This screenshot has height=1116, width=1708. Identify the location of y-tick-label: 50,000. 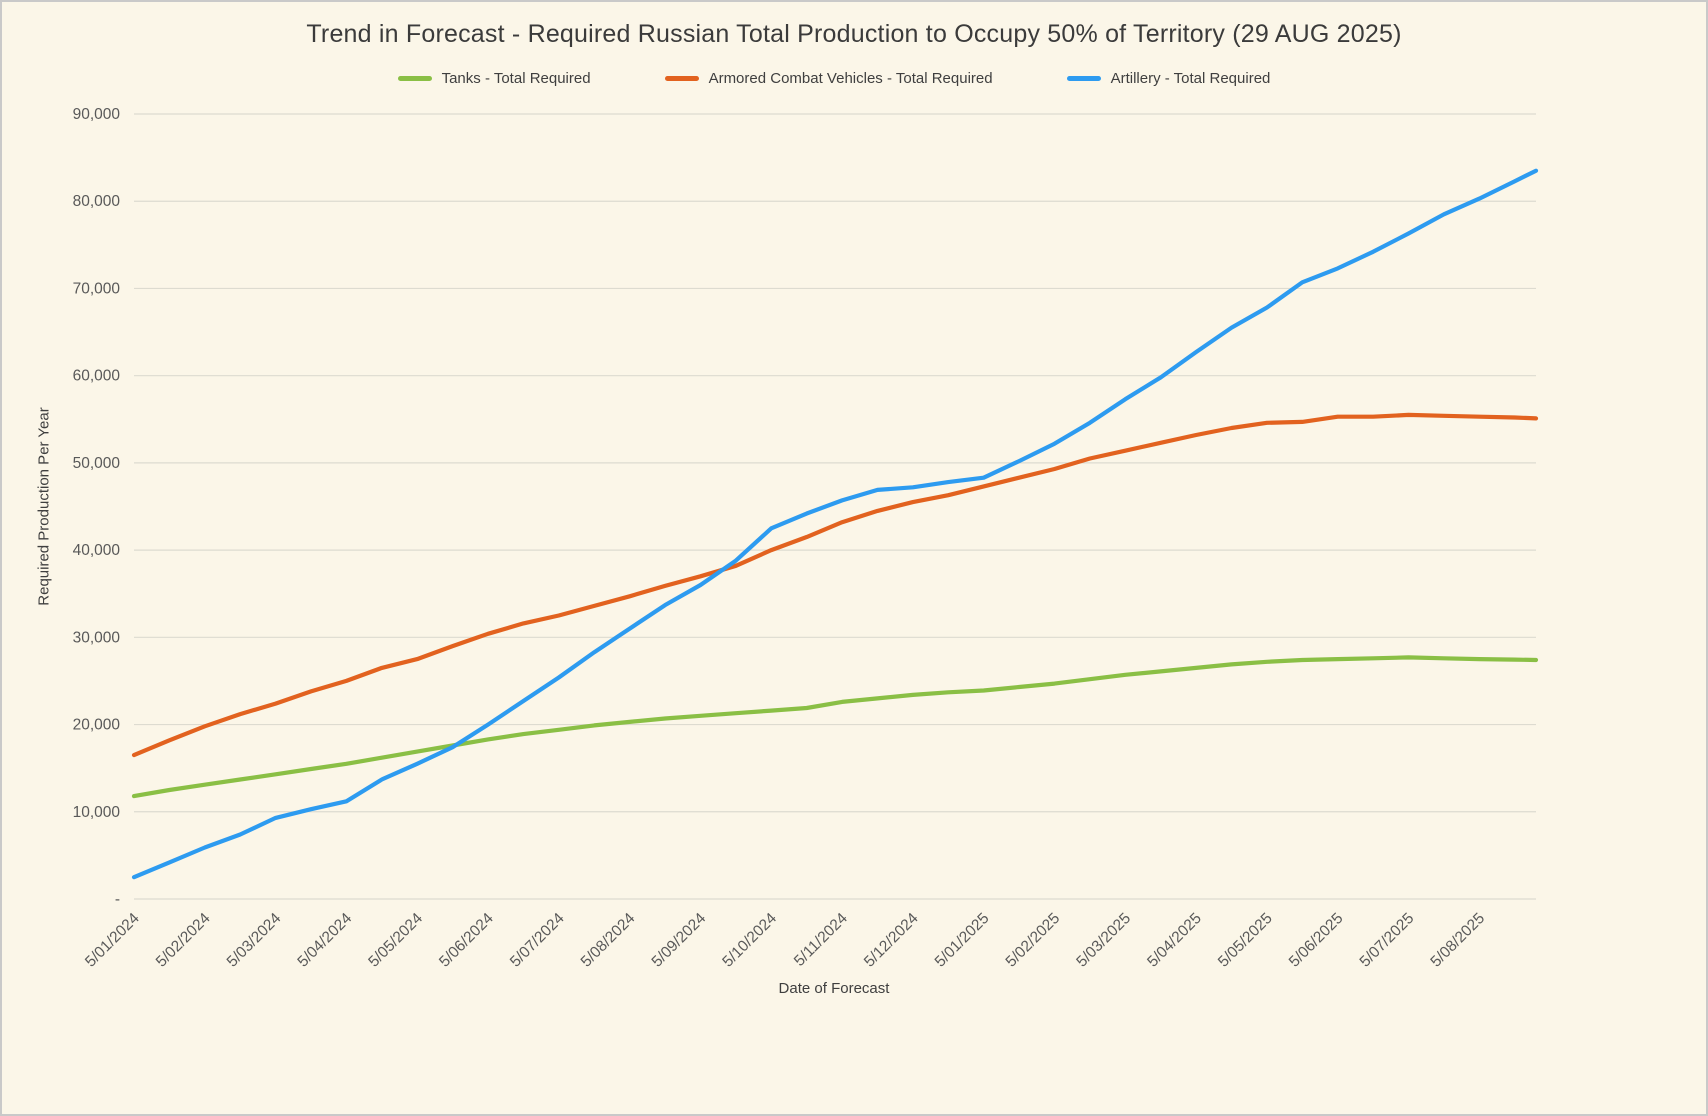
(97, 463).